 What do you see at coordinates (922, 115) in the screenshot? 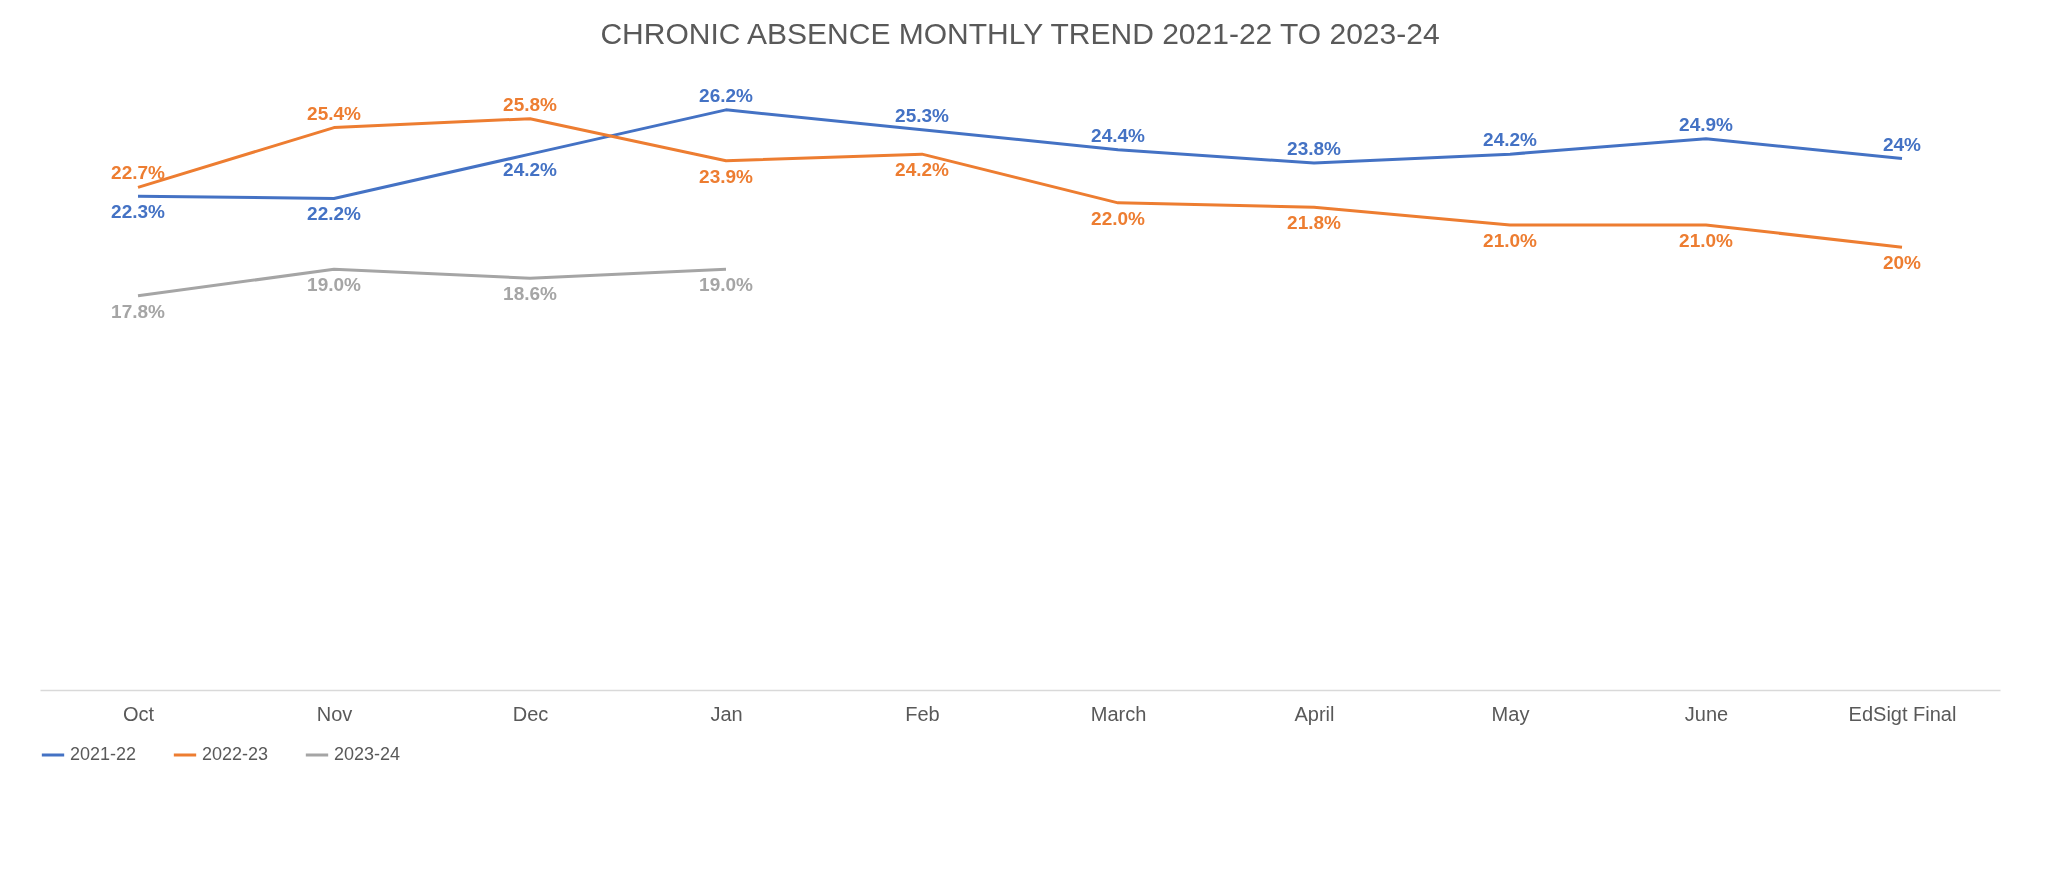
I see `data-label: 25.3%` at bounding box center [922, 115].